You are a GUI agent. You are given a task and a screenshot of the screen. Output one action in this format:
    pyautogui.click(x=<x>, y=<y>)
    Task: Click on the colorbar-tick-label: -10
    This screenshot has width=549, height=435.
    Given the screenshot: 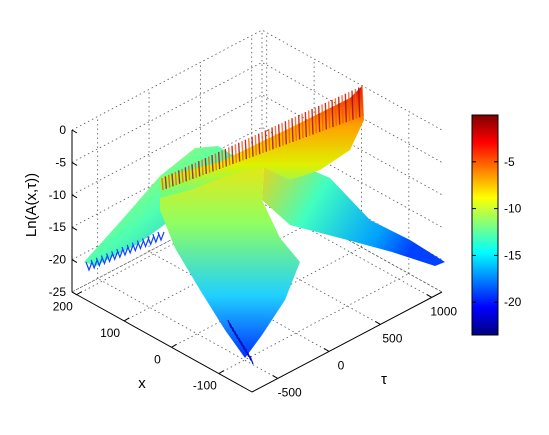 What is the action you would take?
    pyautogui.click(x=513, y=209)
    